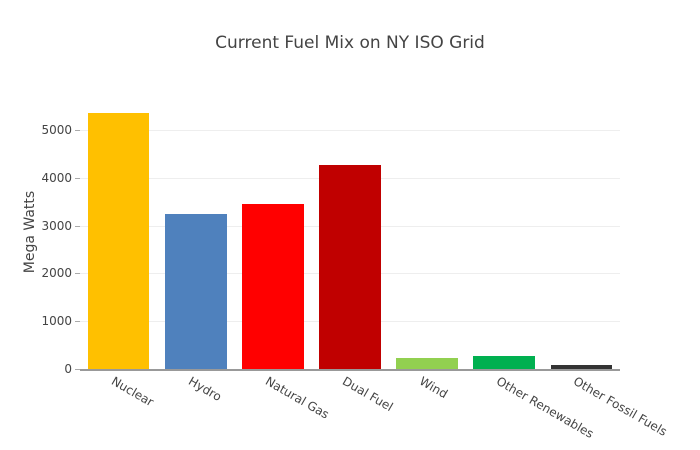 The height and width of the screenshot is (450, 700). What do you see at coordinates (56, 178) in the screenshot?
I see `y-tick-label: 4000` at bounding box center [56, 178].